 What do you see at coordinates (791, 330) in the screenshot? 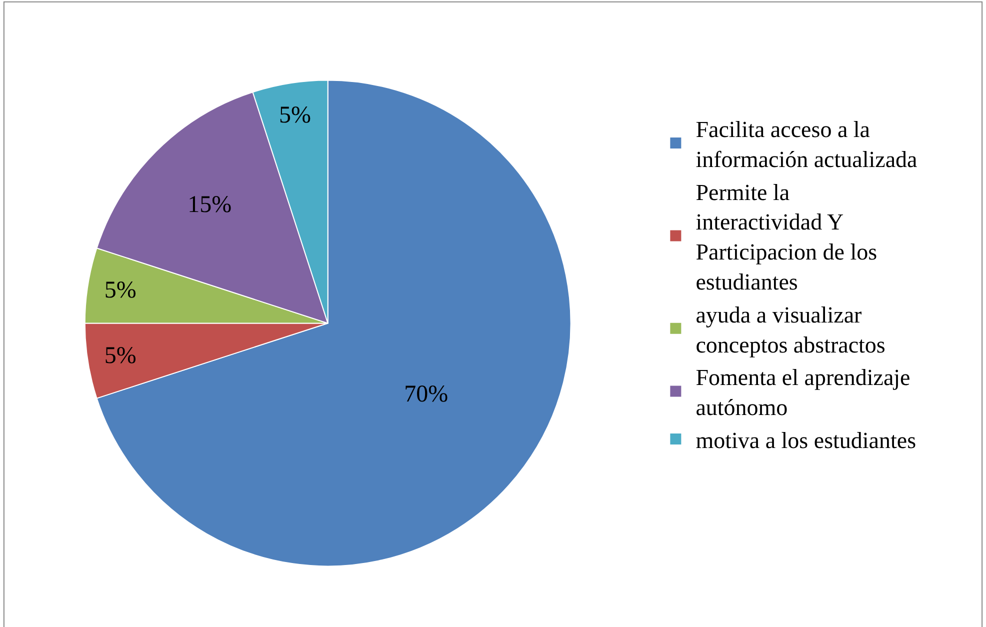
I see `legend-label: ayuda a visualizar conceptos abstractos` at bounding box center [791, 330].